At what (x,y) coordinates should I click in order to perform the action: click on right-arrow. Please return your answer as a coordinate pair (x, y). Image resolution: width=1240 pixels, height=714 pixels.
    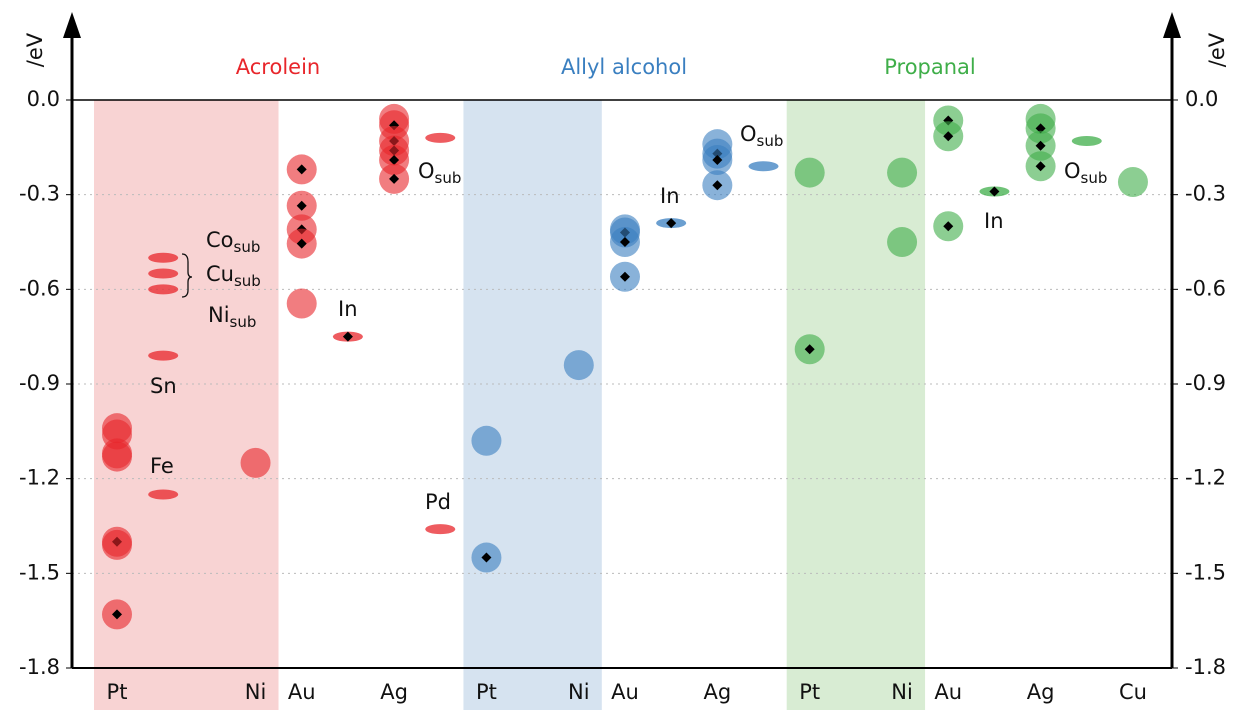
    Looking at the image, I should click on (1172, 25).